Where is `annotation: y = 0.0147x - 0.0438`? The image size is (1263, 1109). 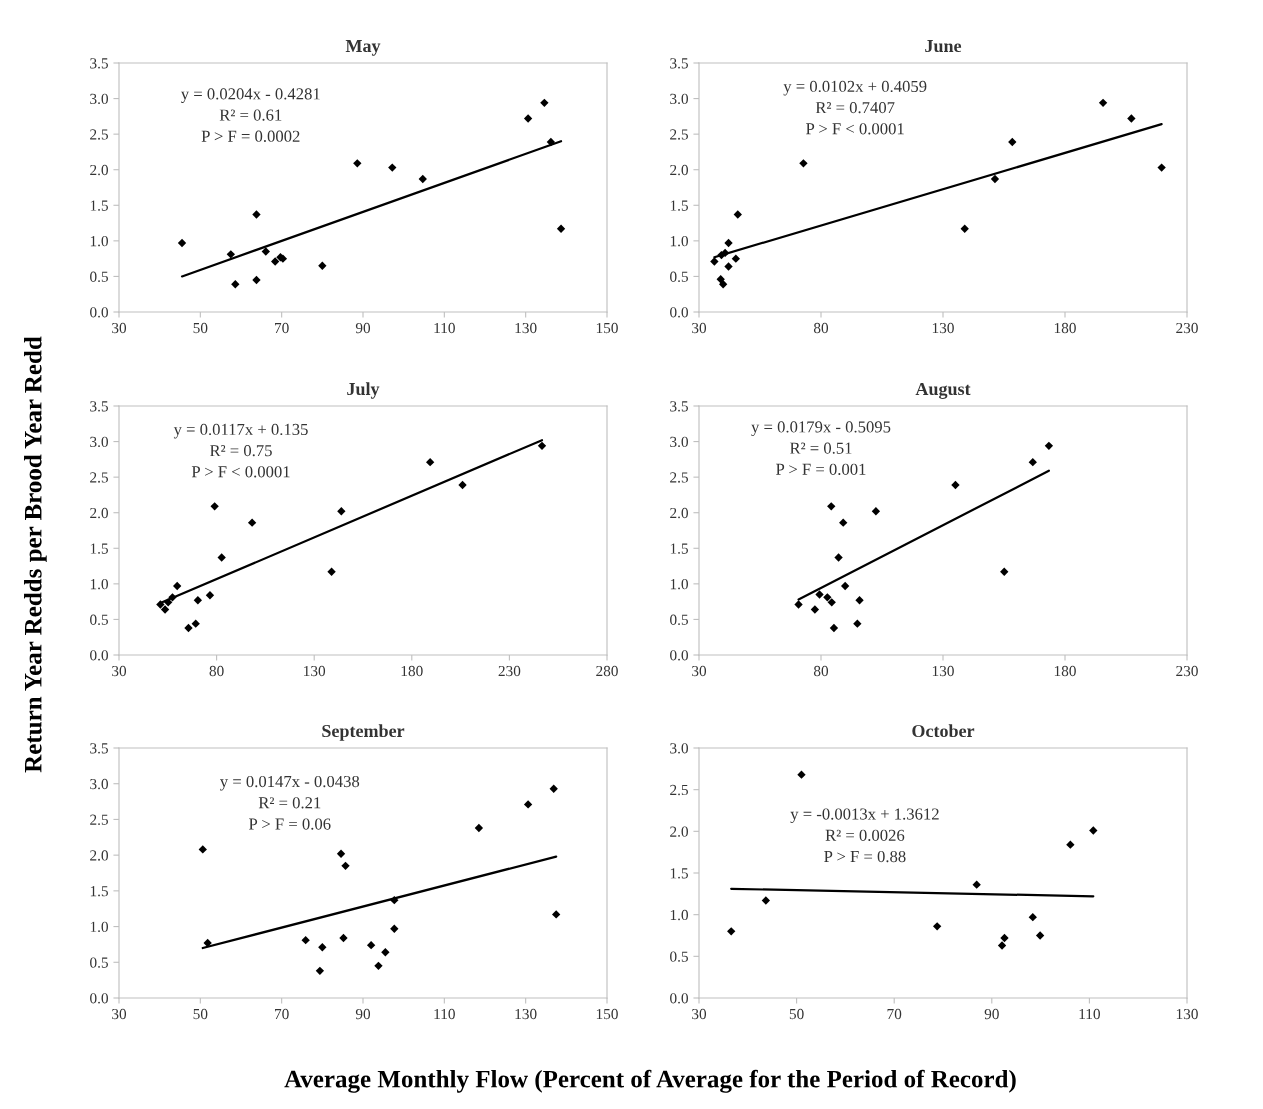 annotation: y = 0.0147x - 0.0438 is located at coordinates (290, 783).